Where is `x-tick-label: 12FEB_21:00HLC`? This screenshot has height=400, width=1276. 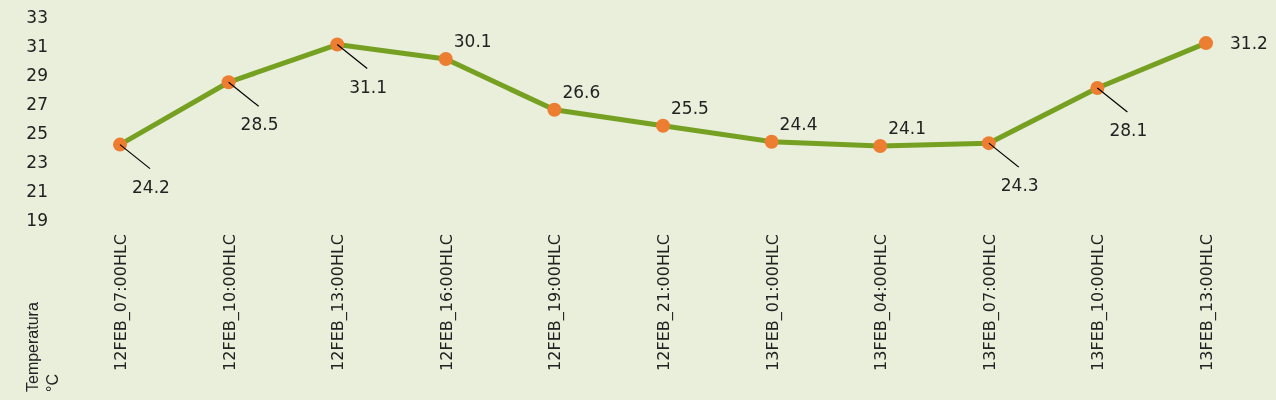
x-tick-label: 12FEB_21:00HLC is located at coordinates (664, 302).